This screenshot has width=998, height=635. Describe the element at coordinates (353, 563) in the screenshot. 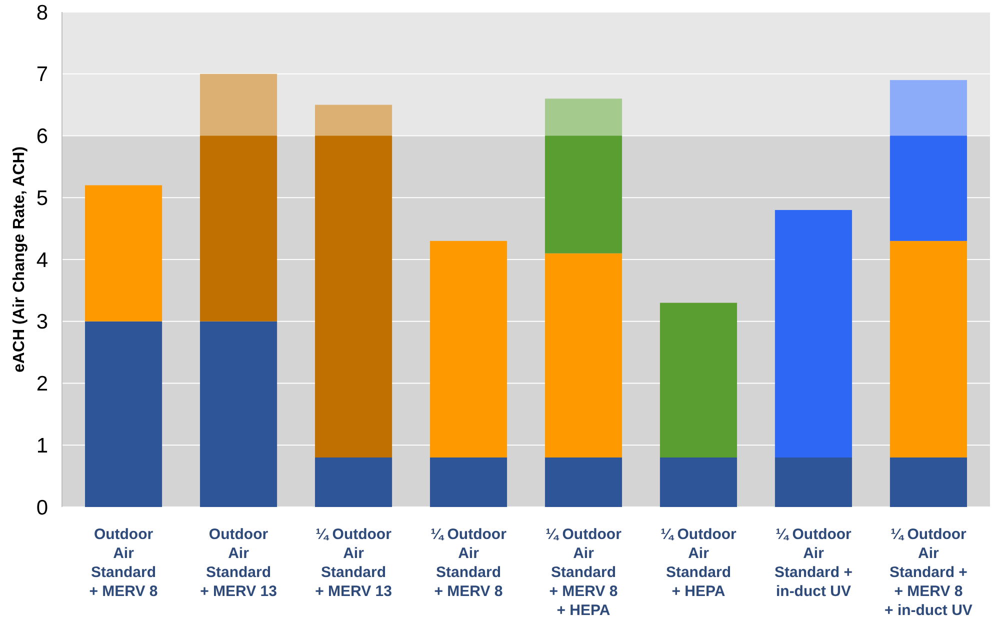

I see `x-tick-label: ¼ Outdoor Air Standard + MERV 13` at that location.